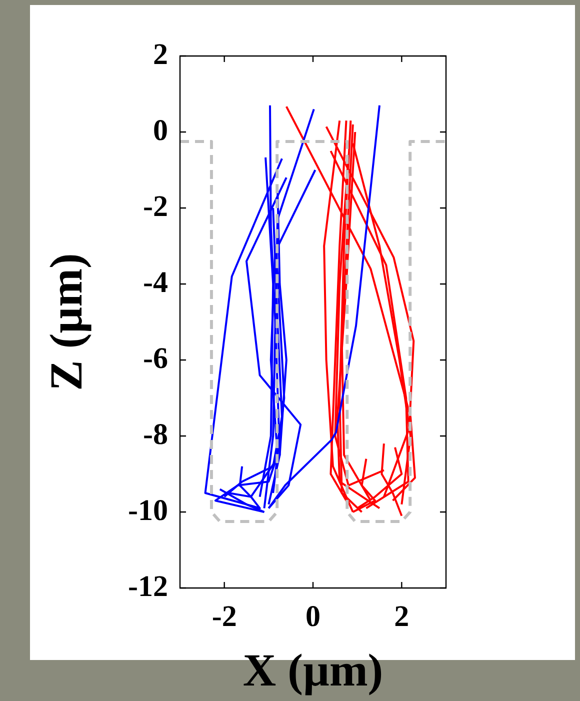  What do you see at coordinates (155, 206) in the screenshot?
I see `y-tick-label: -2` at bounding box center [155, 206].